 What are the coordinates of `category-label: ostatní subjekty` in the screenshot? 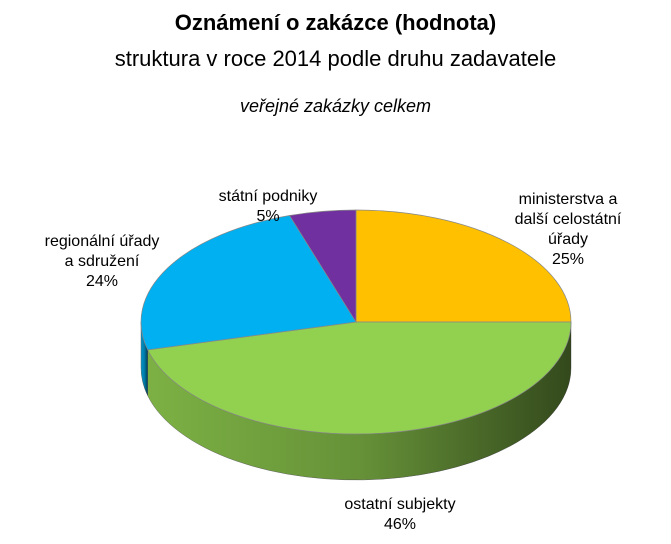 It's located at (400, 504).